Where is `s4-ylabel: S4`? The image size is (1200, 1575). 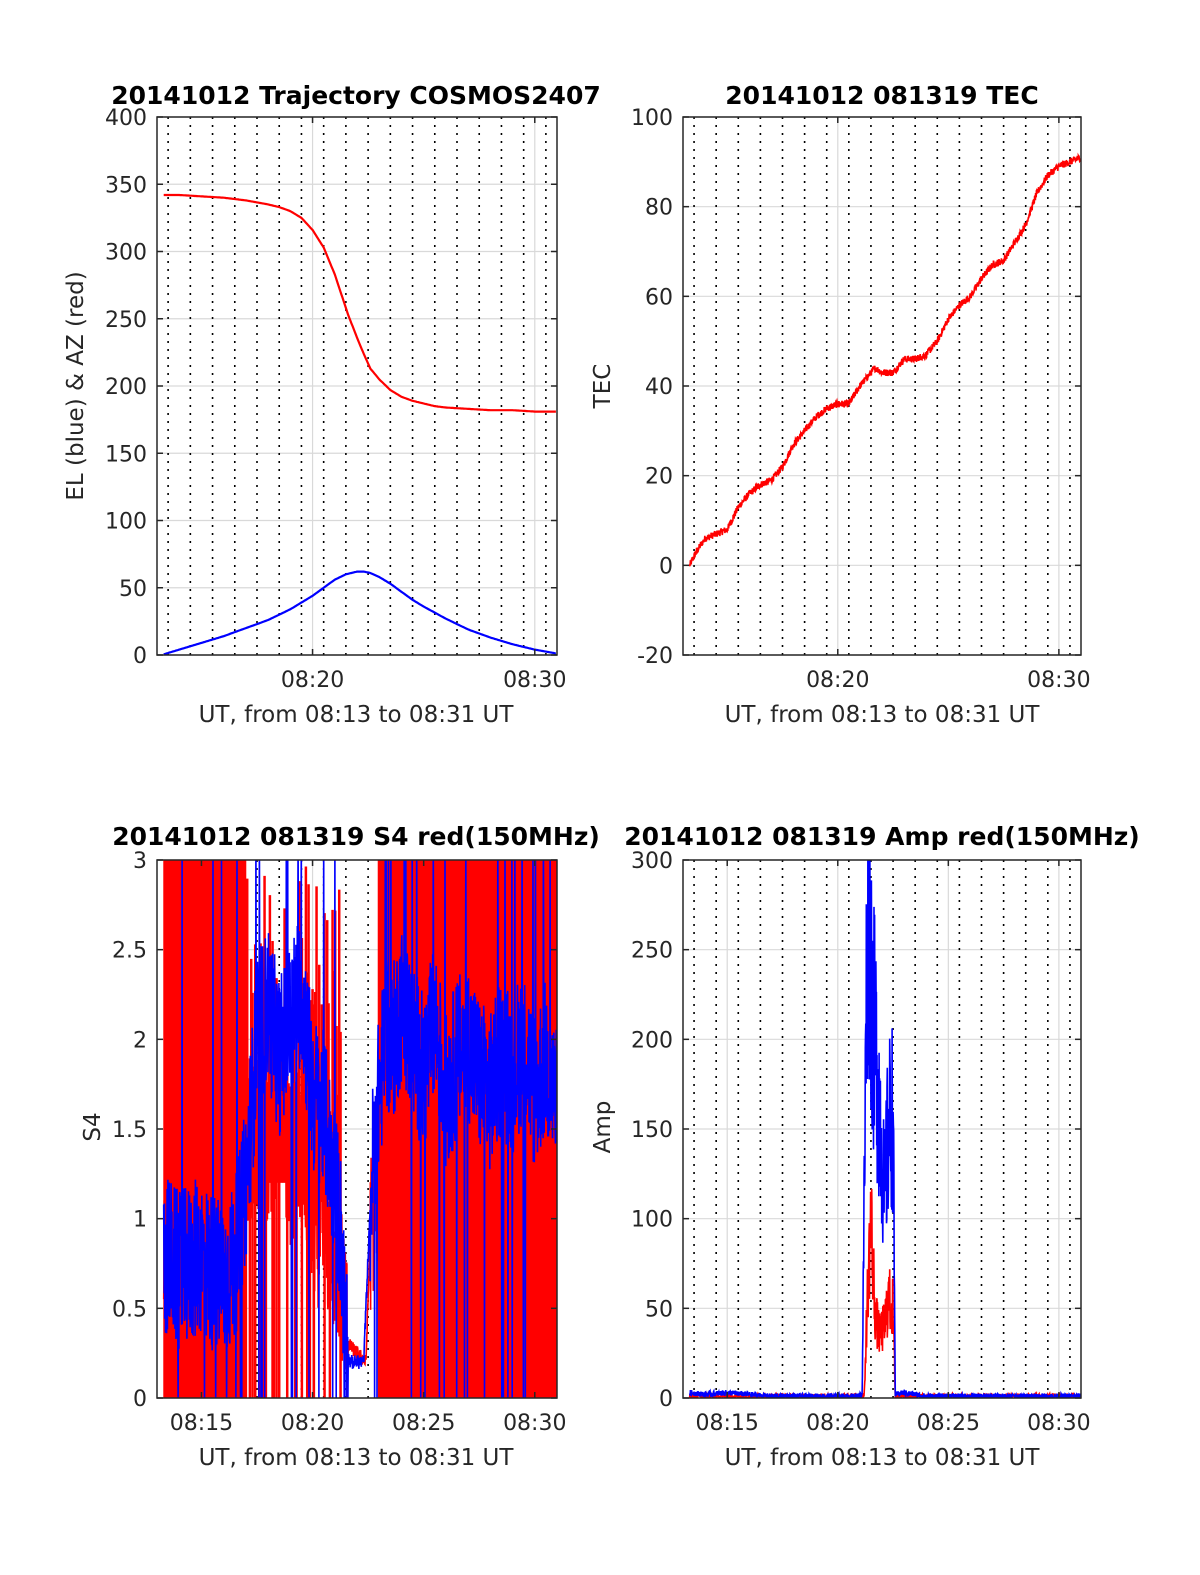 s4-ylabel: S4 is located at coordinates (93, 1126).